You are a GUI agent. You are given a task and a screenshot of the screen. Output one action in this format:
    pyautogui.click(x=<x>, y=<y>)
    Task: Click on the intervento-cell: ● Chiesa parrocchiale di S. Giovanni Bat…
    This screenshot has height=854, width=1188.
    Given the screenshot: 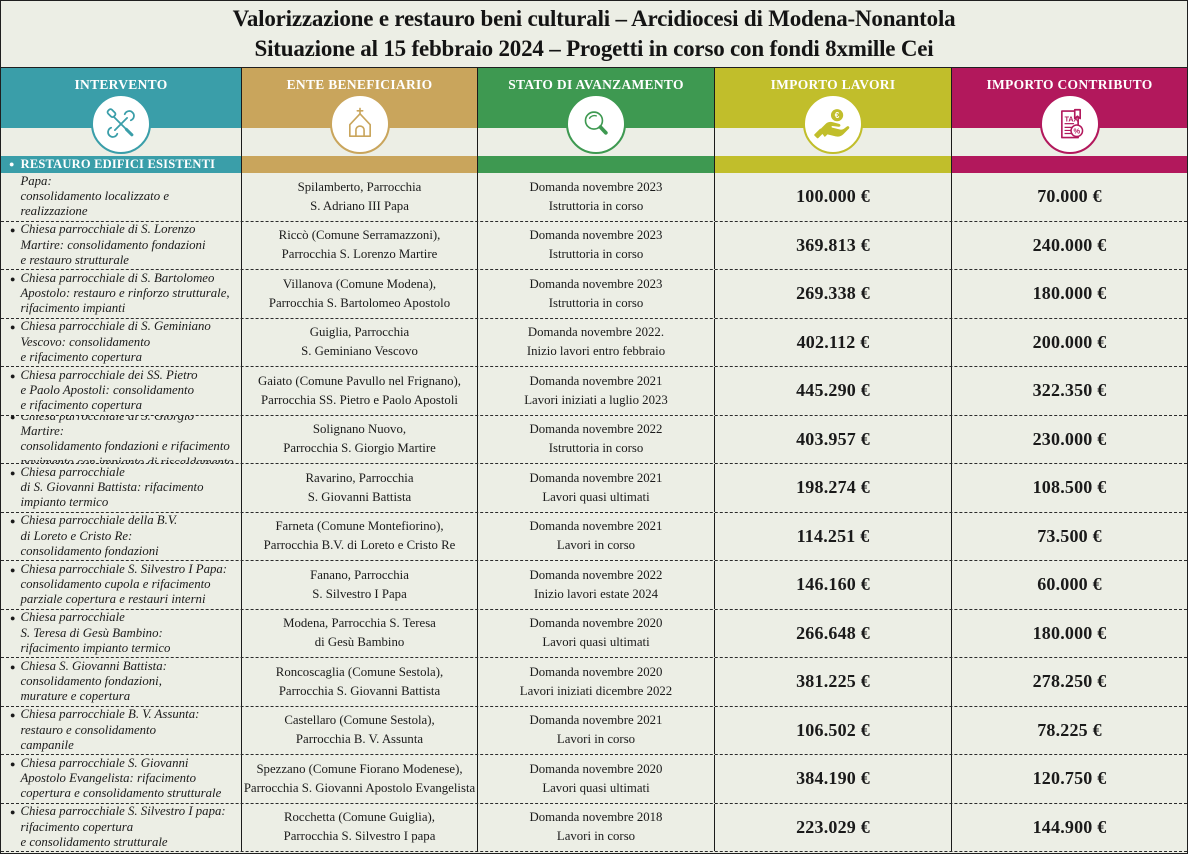 What is the action you would take?
    pyautogui.click(x=121, y=488)
    